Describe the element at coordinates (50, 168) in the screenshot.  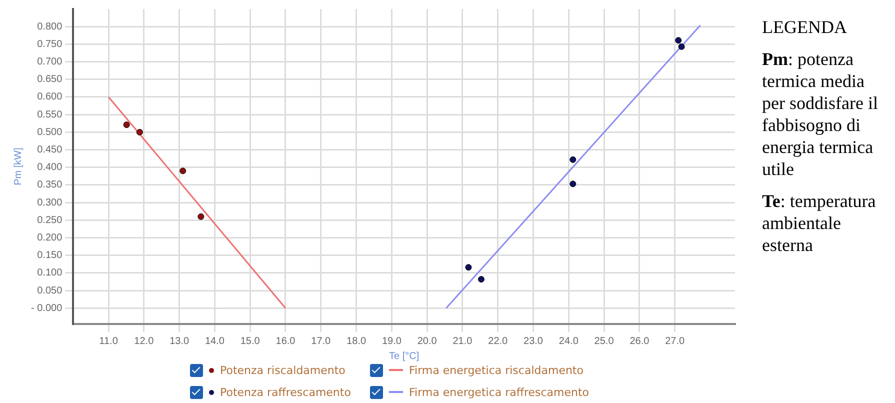
I see `y-tick-label: 0.400` at that location.